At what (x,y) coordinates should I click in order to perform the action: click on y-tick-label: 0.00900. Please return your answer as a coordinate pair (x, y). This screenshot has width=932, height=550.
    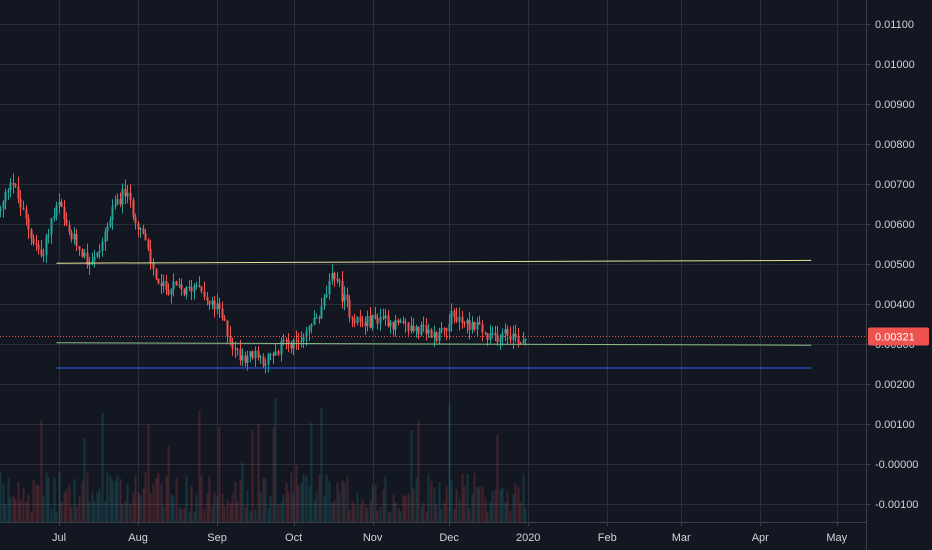
    Looking at the image, I should click on (895, 105).